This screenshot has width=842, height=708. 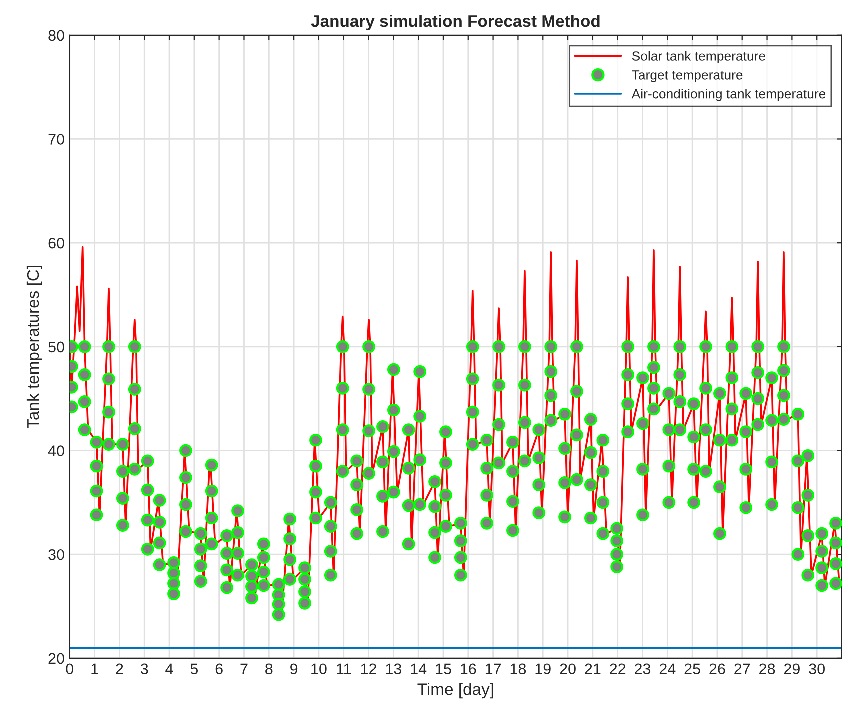 I want to click on x-tick-label: 16, so click(x=468, y=669).